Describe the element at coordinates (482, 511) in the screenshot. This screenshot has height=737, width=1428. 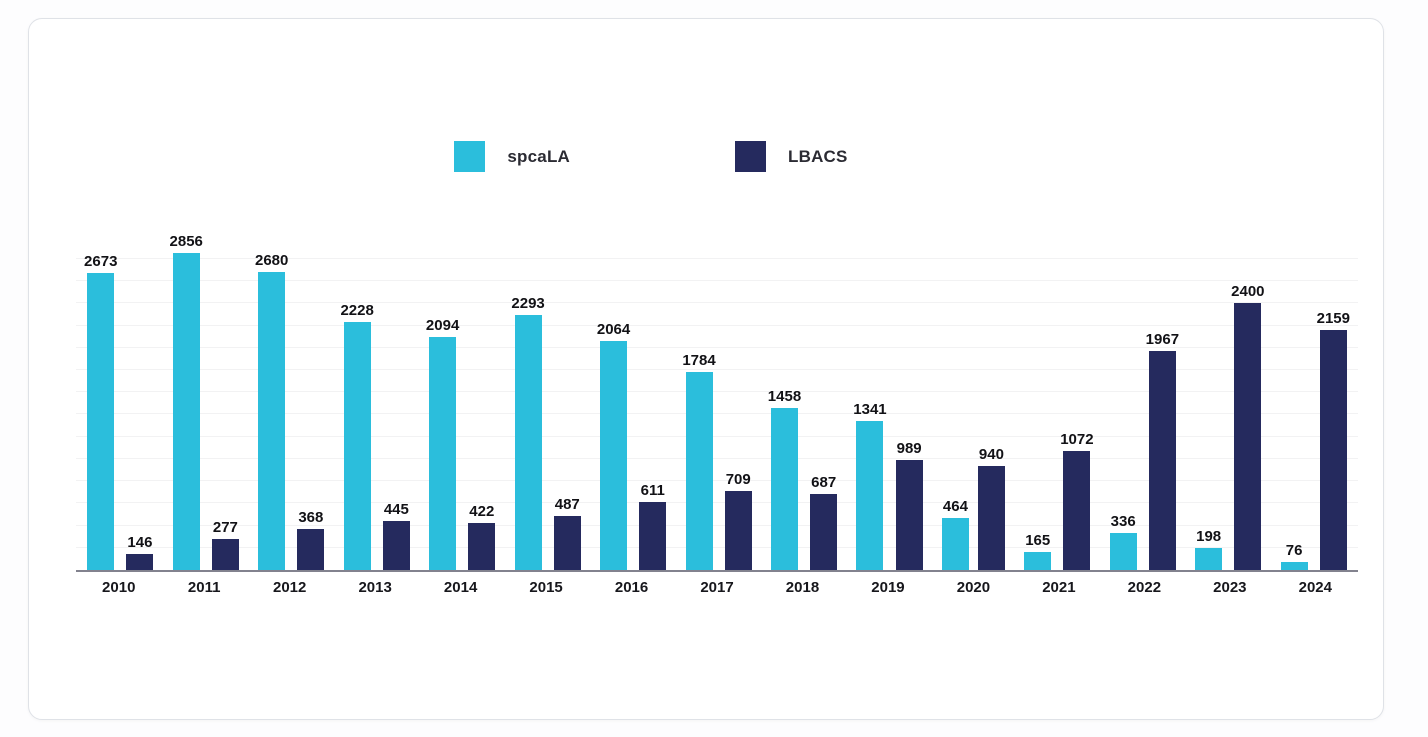
I see `bar-value-label: 422` at that location.